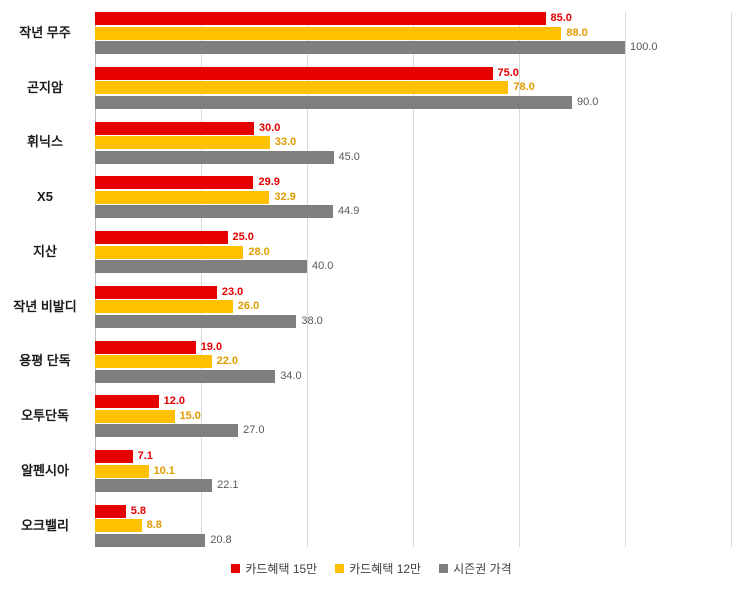 The image size is (743, 593). What do you see at coordinates (45, 361) in the screenshot?
I see `category-label: 용평 단독` at bounding box center [45, 361].